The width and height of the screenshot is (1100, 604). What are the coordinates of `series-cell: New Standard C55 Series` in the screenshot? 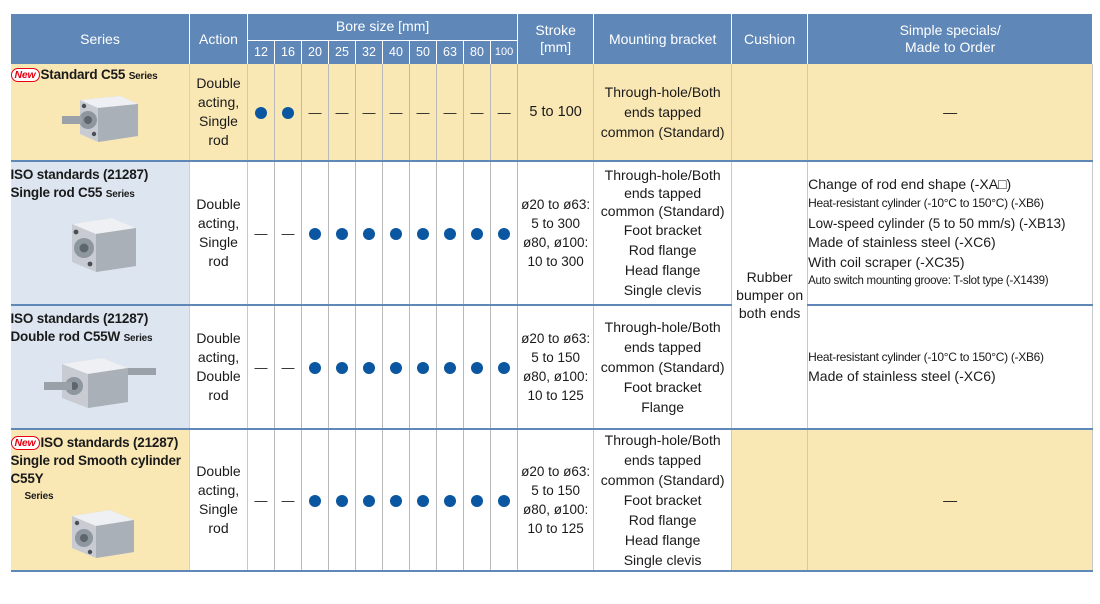 It's located at (100, 113).